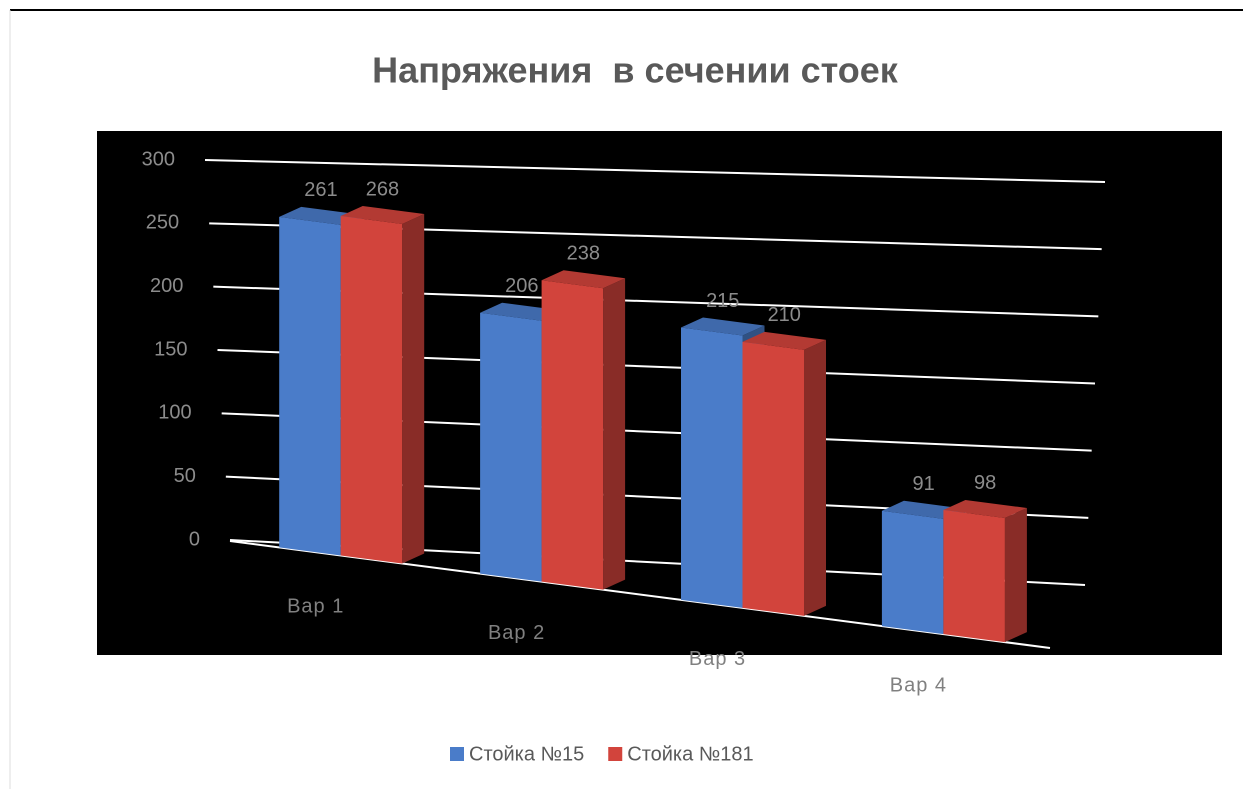 The image size is (1243, 794). I want to click on y-tick-label: 100, so click(174, 413).